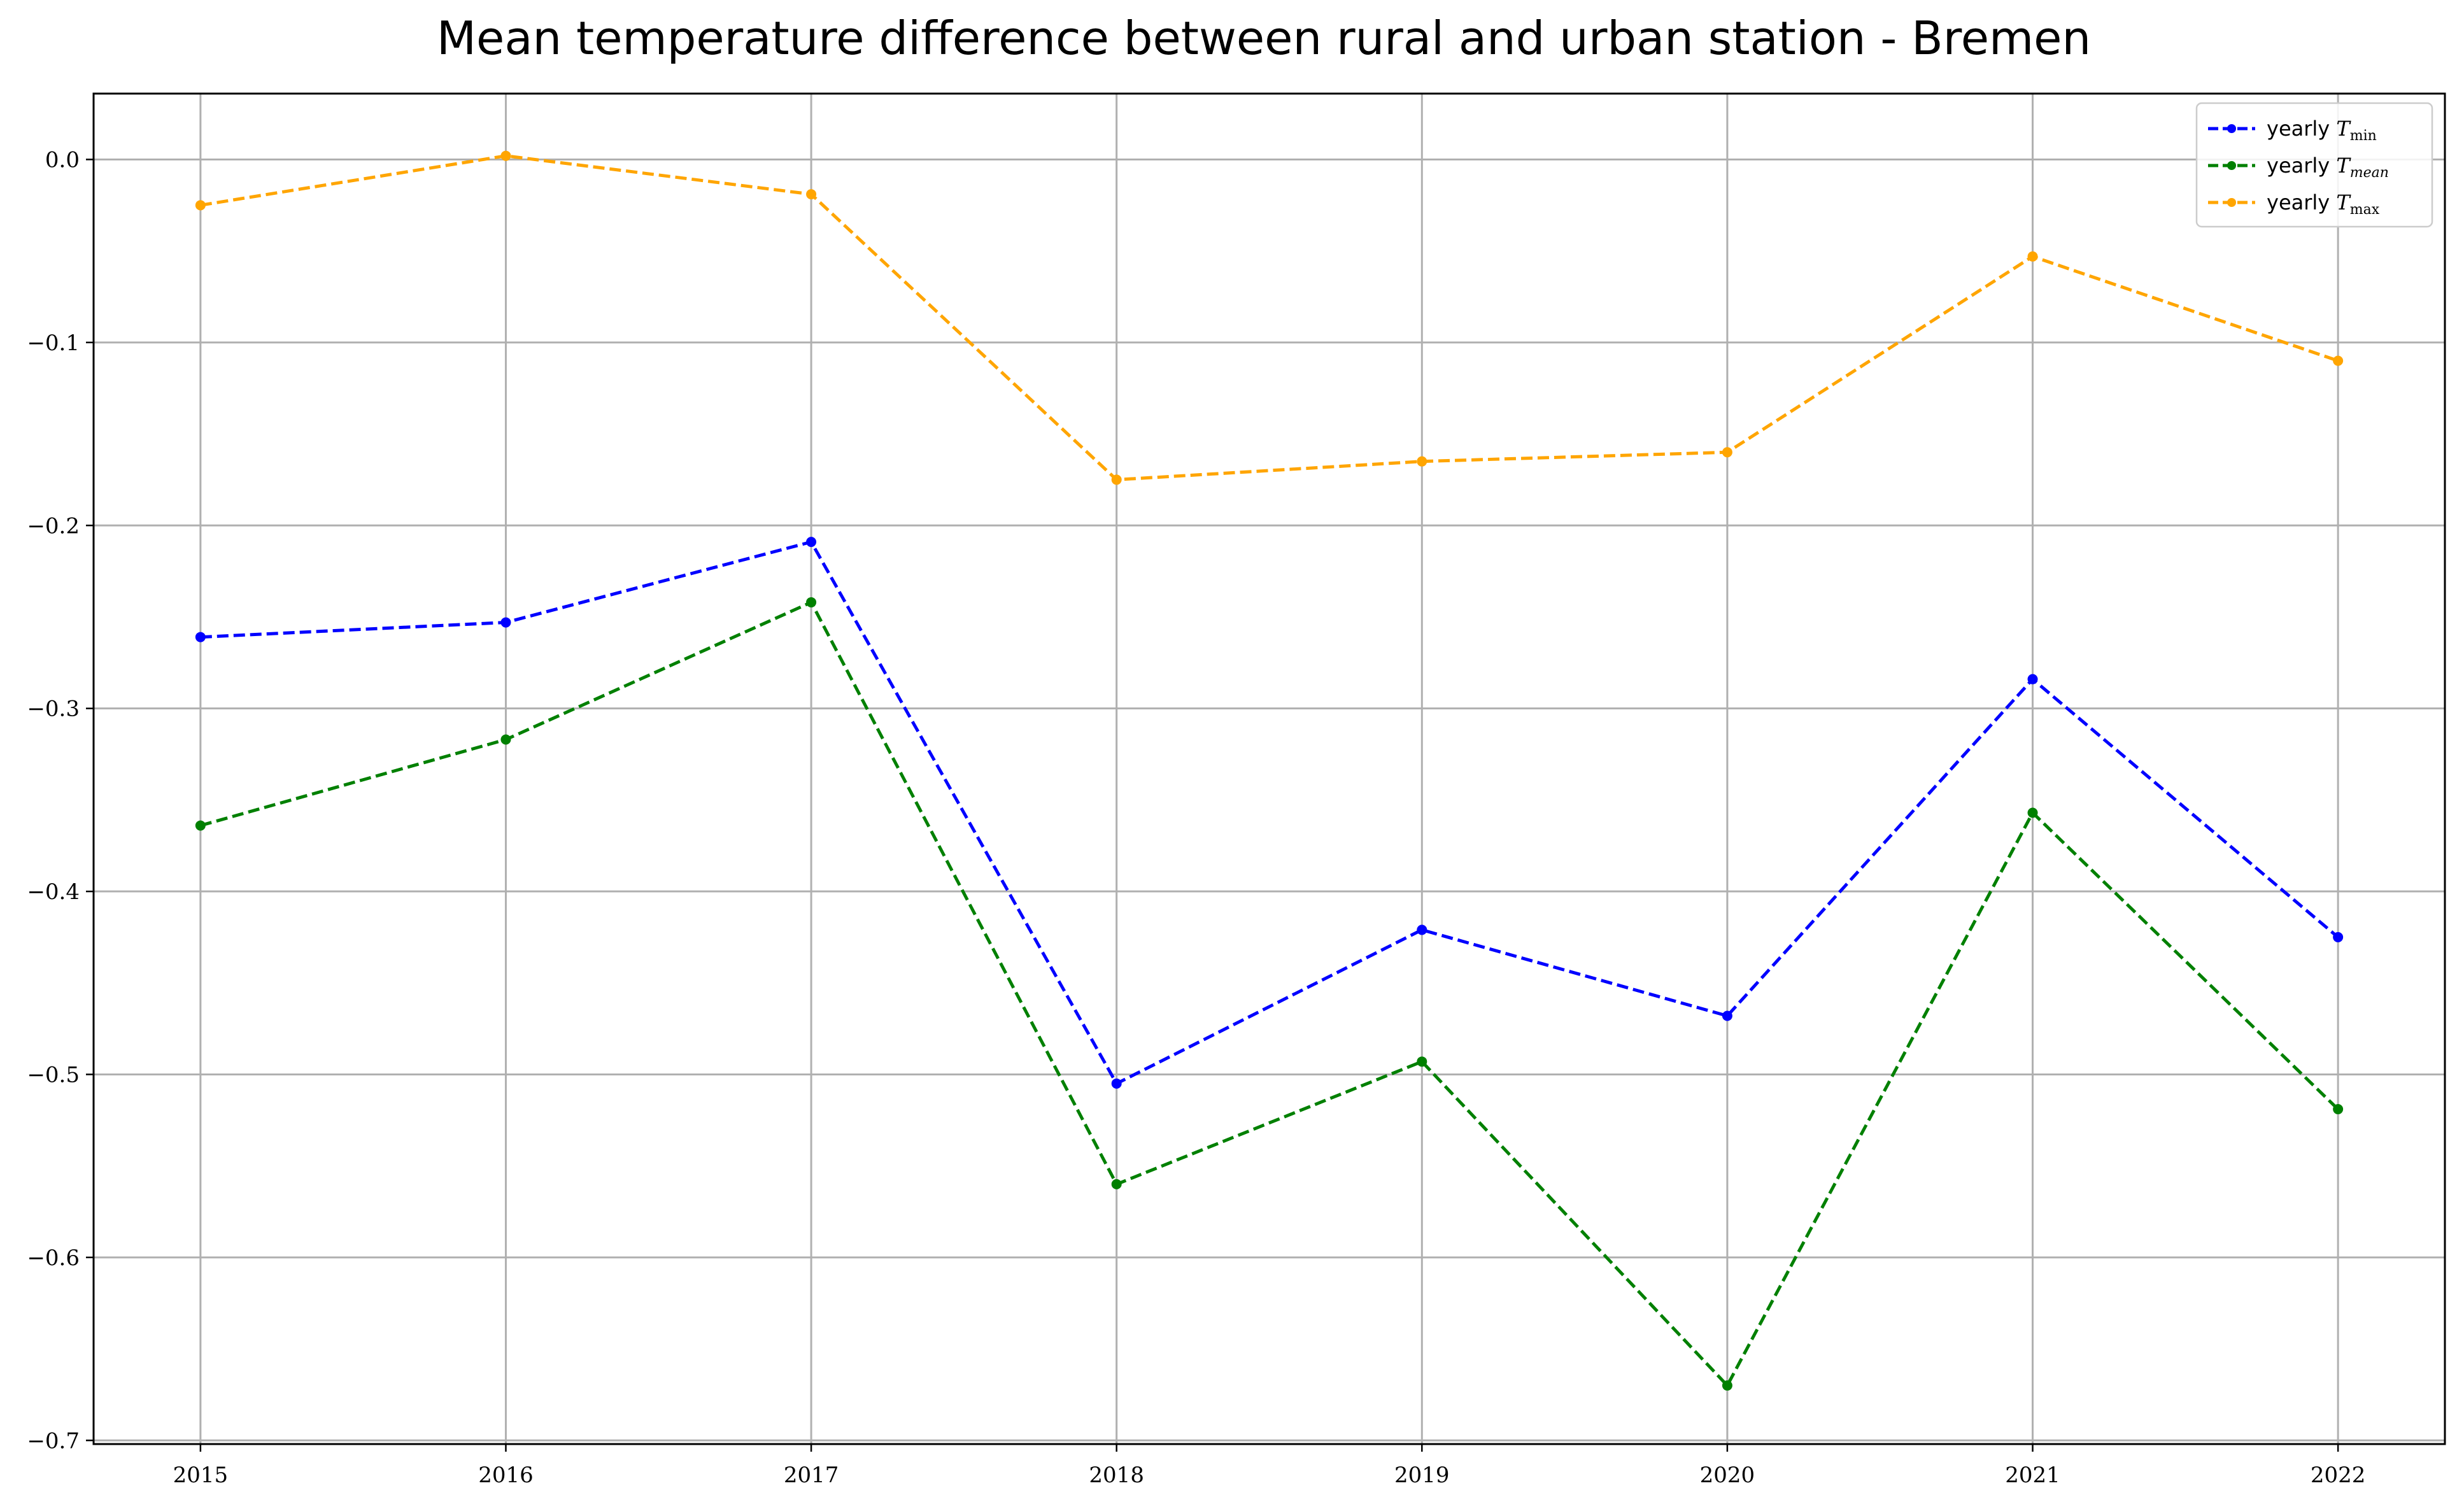 The width and height of the screenshot is (2464, 1509). Describe the element at coordinates (2338, 1475) in the screenshot. I see `x-tick-label: 2022` at that location.